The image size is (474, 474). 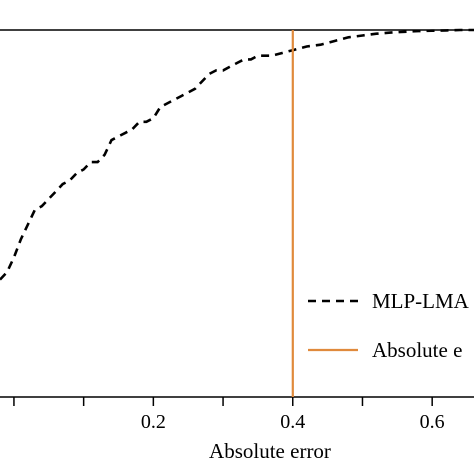 What do you see at coordinates (432, 422) in the screenshot?
I see `x-tick-label: 0.6` at bounding box center [432, 422].